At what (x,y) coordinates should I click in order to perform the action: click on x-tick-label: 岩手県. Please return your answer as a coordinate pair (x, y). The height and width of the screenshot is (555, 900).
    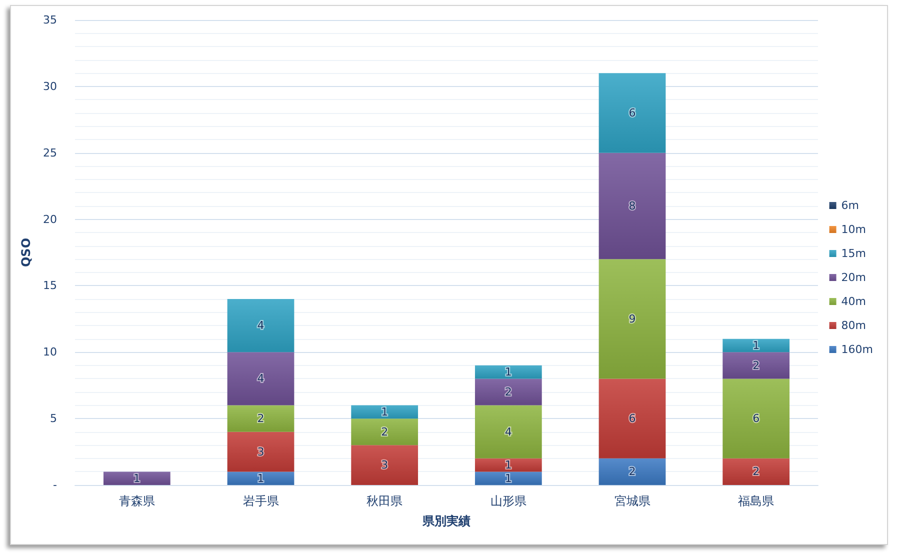
    Looking at the image, I should click on (260, 501).